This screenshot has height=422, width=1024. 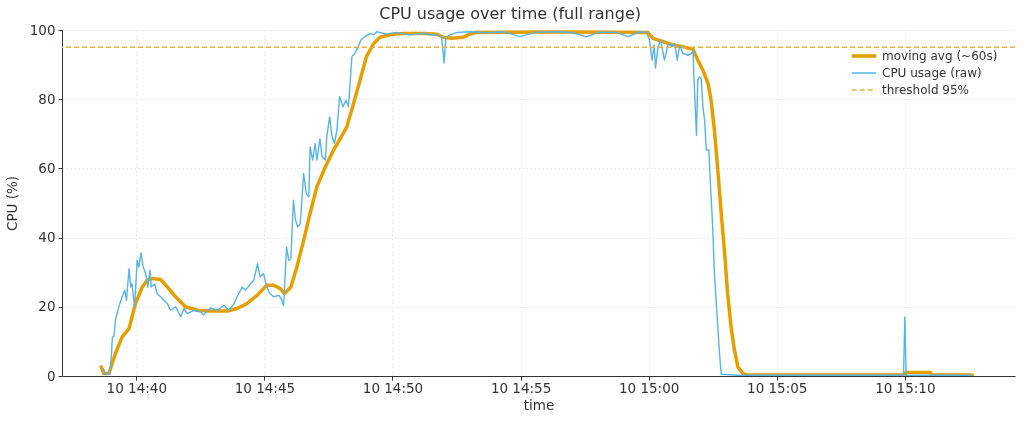 I want to click on x-tick-label: 10 15:00, so click(x=649, y=387).